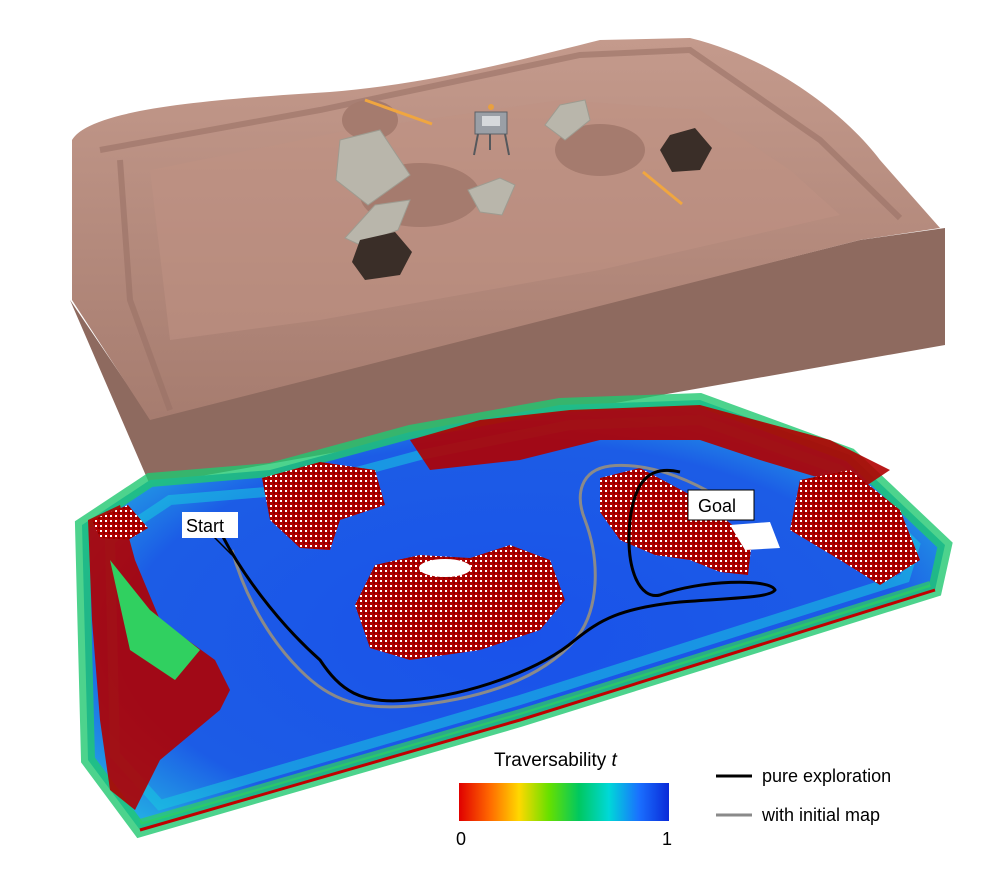 The image size is (996, 870). I want to click on rover-model, so click(491, 130).